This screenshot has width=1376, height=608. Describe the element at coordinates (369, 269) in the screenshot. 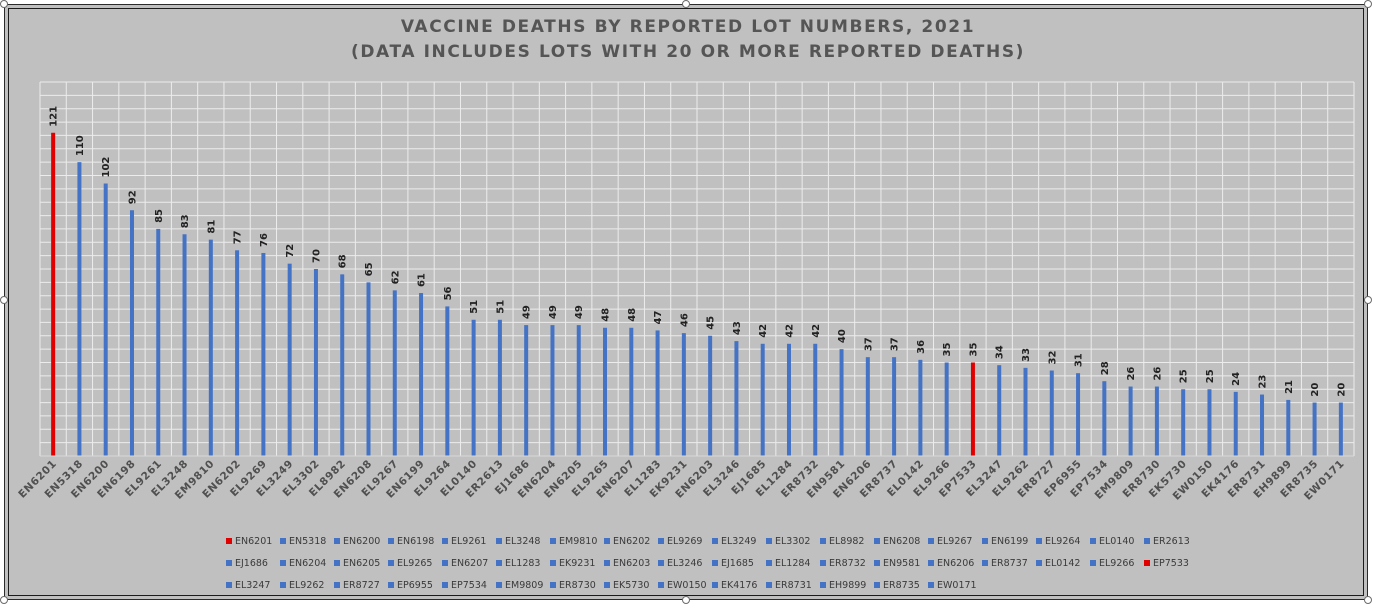

I see `data-label-en6208: 65` at that location.